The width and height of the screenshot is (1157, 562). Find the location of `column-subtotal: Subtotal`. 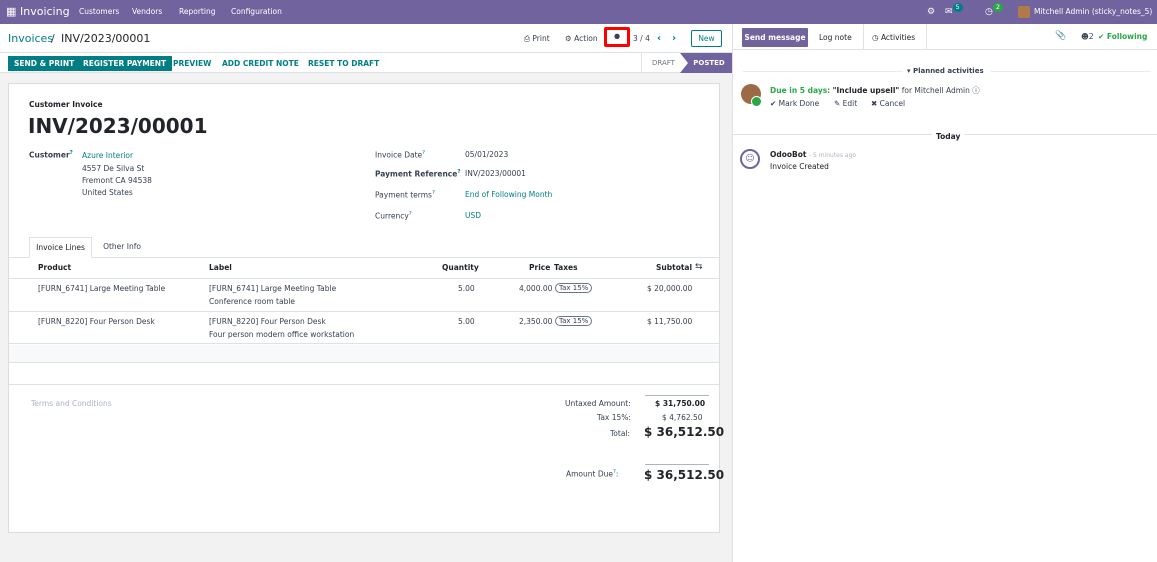

column-subtotal: Subtotal is located at coordinates (674, 267).